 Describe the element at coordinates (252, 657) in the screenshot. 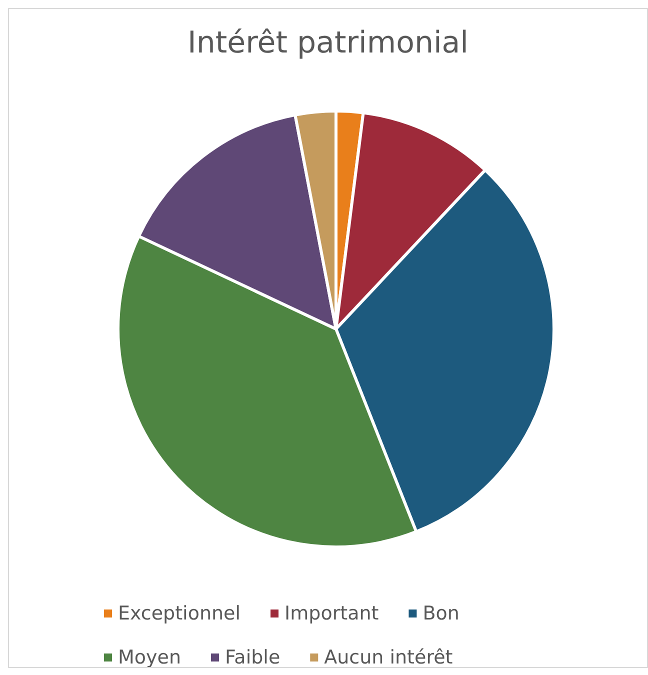

I see `legend-label: Faible` at that location.